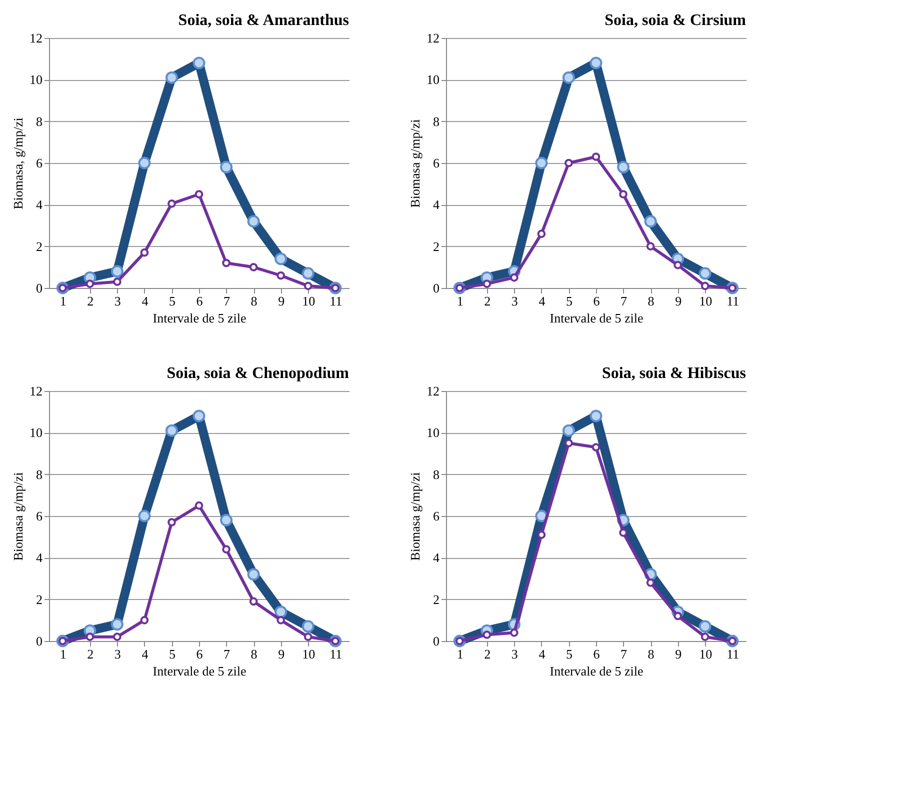 The height and width of the screenshot is (811, 916). I want to click on chart-title: Soia, soia & Amaranthus, so click(263, 20).